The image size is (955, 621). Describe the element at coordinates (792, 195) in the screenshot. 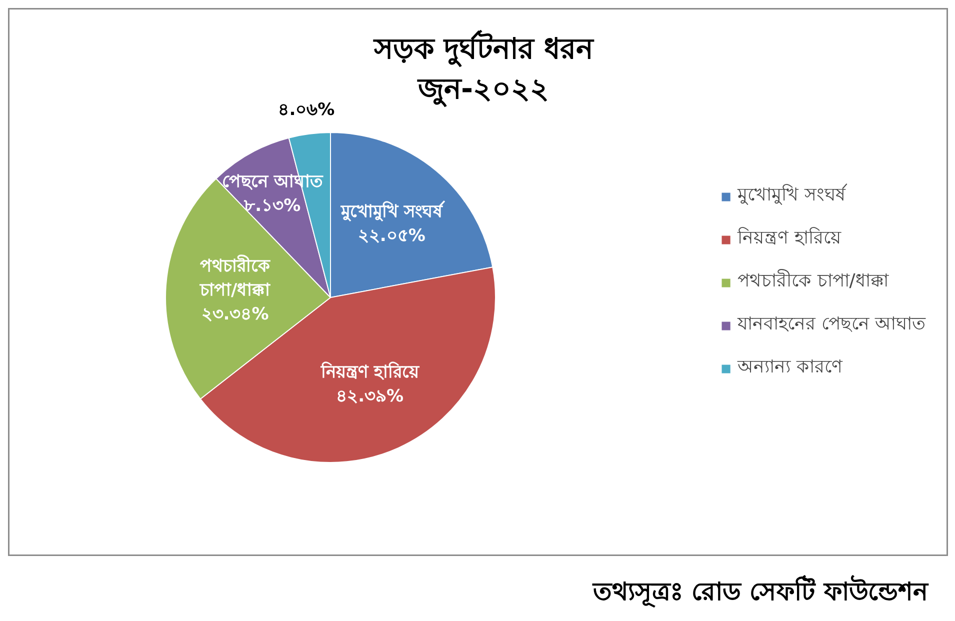

I see `legend-label: মুখোমুখি সংঘর্ষ` at that location.